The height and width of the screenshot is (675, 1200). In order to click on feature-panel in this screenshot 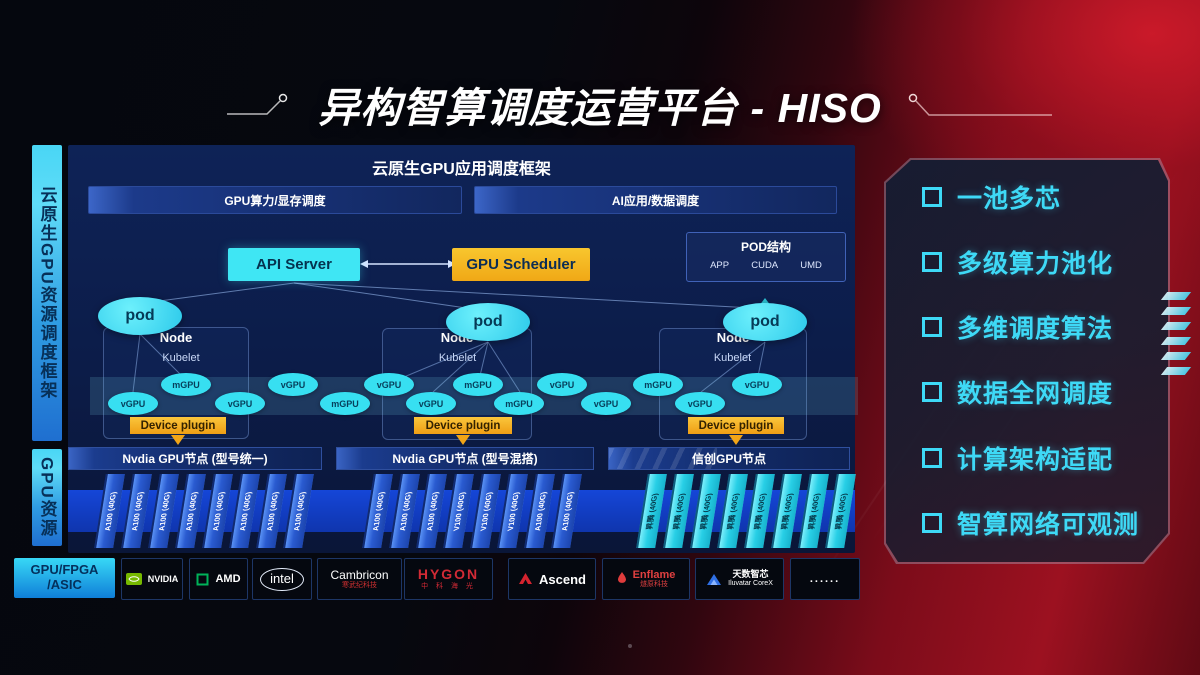, I will do `click(1027, 361)`.